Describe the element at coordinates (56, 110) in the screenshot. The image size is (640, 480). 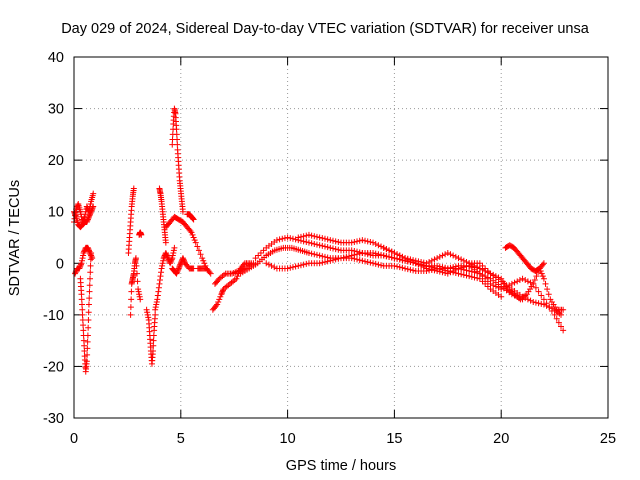
I see `y-tick-label: 30` at that location.